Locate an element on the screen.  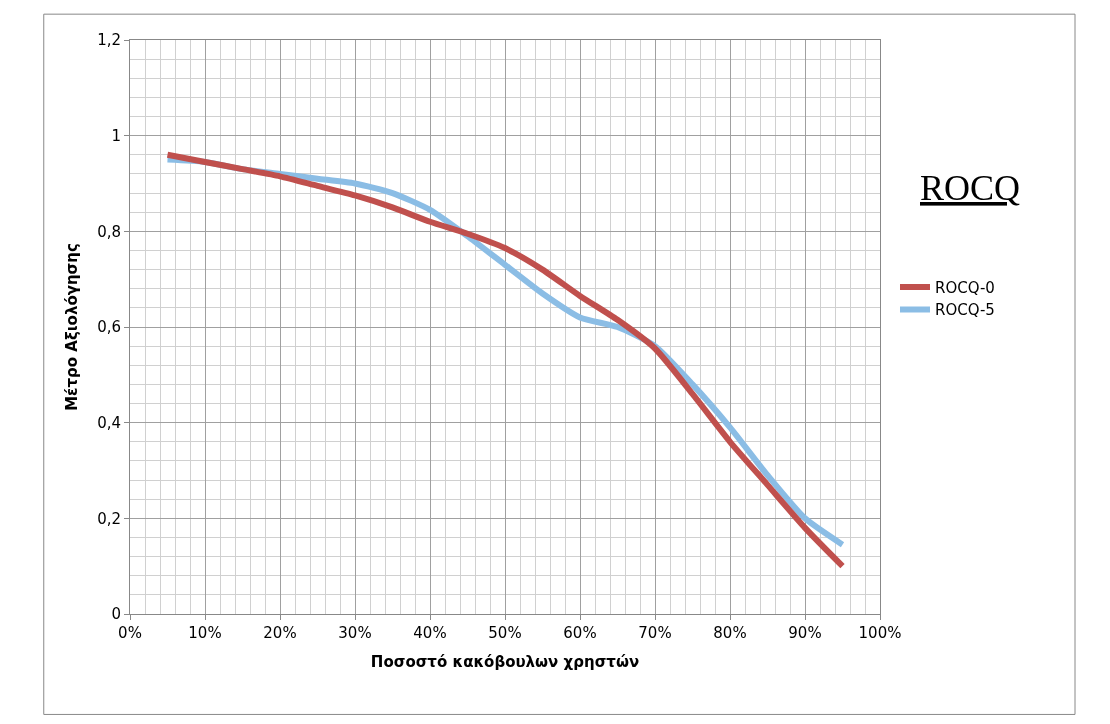
y-tick-label: 1 is located at coordinates (116, 135).